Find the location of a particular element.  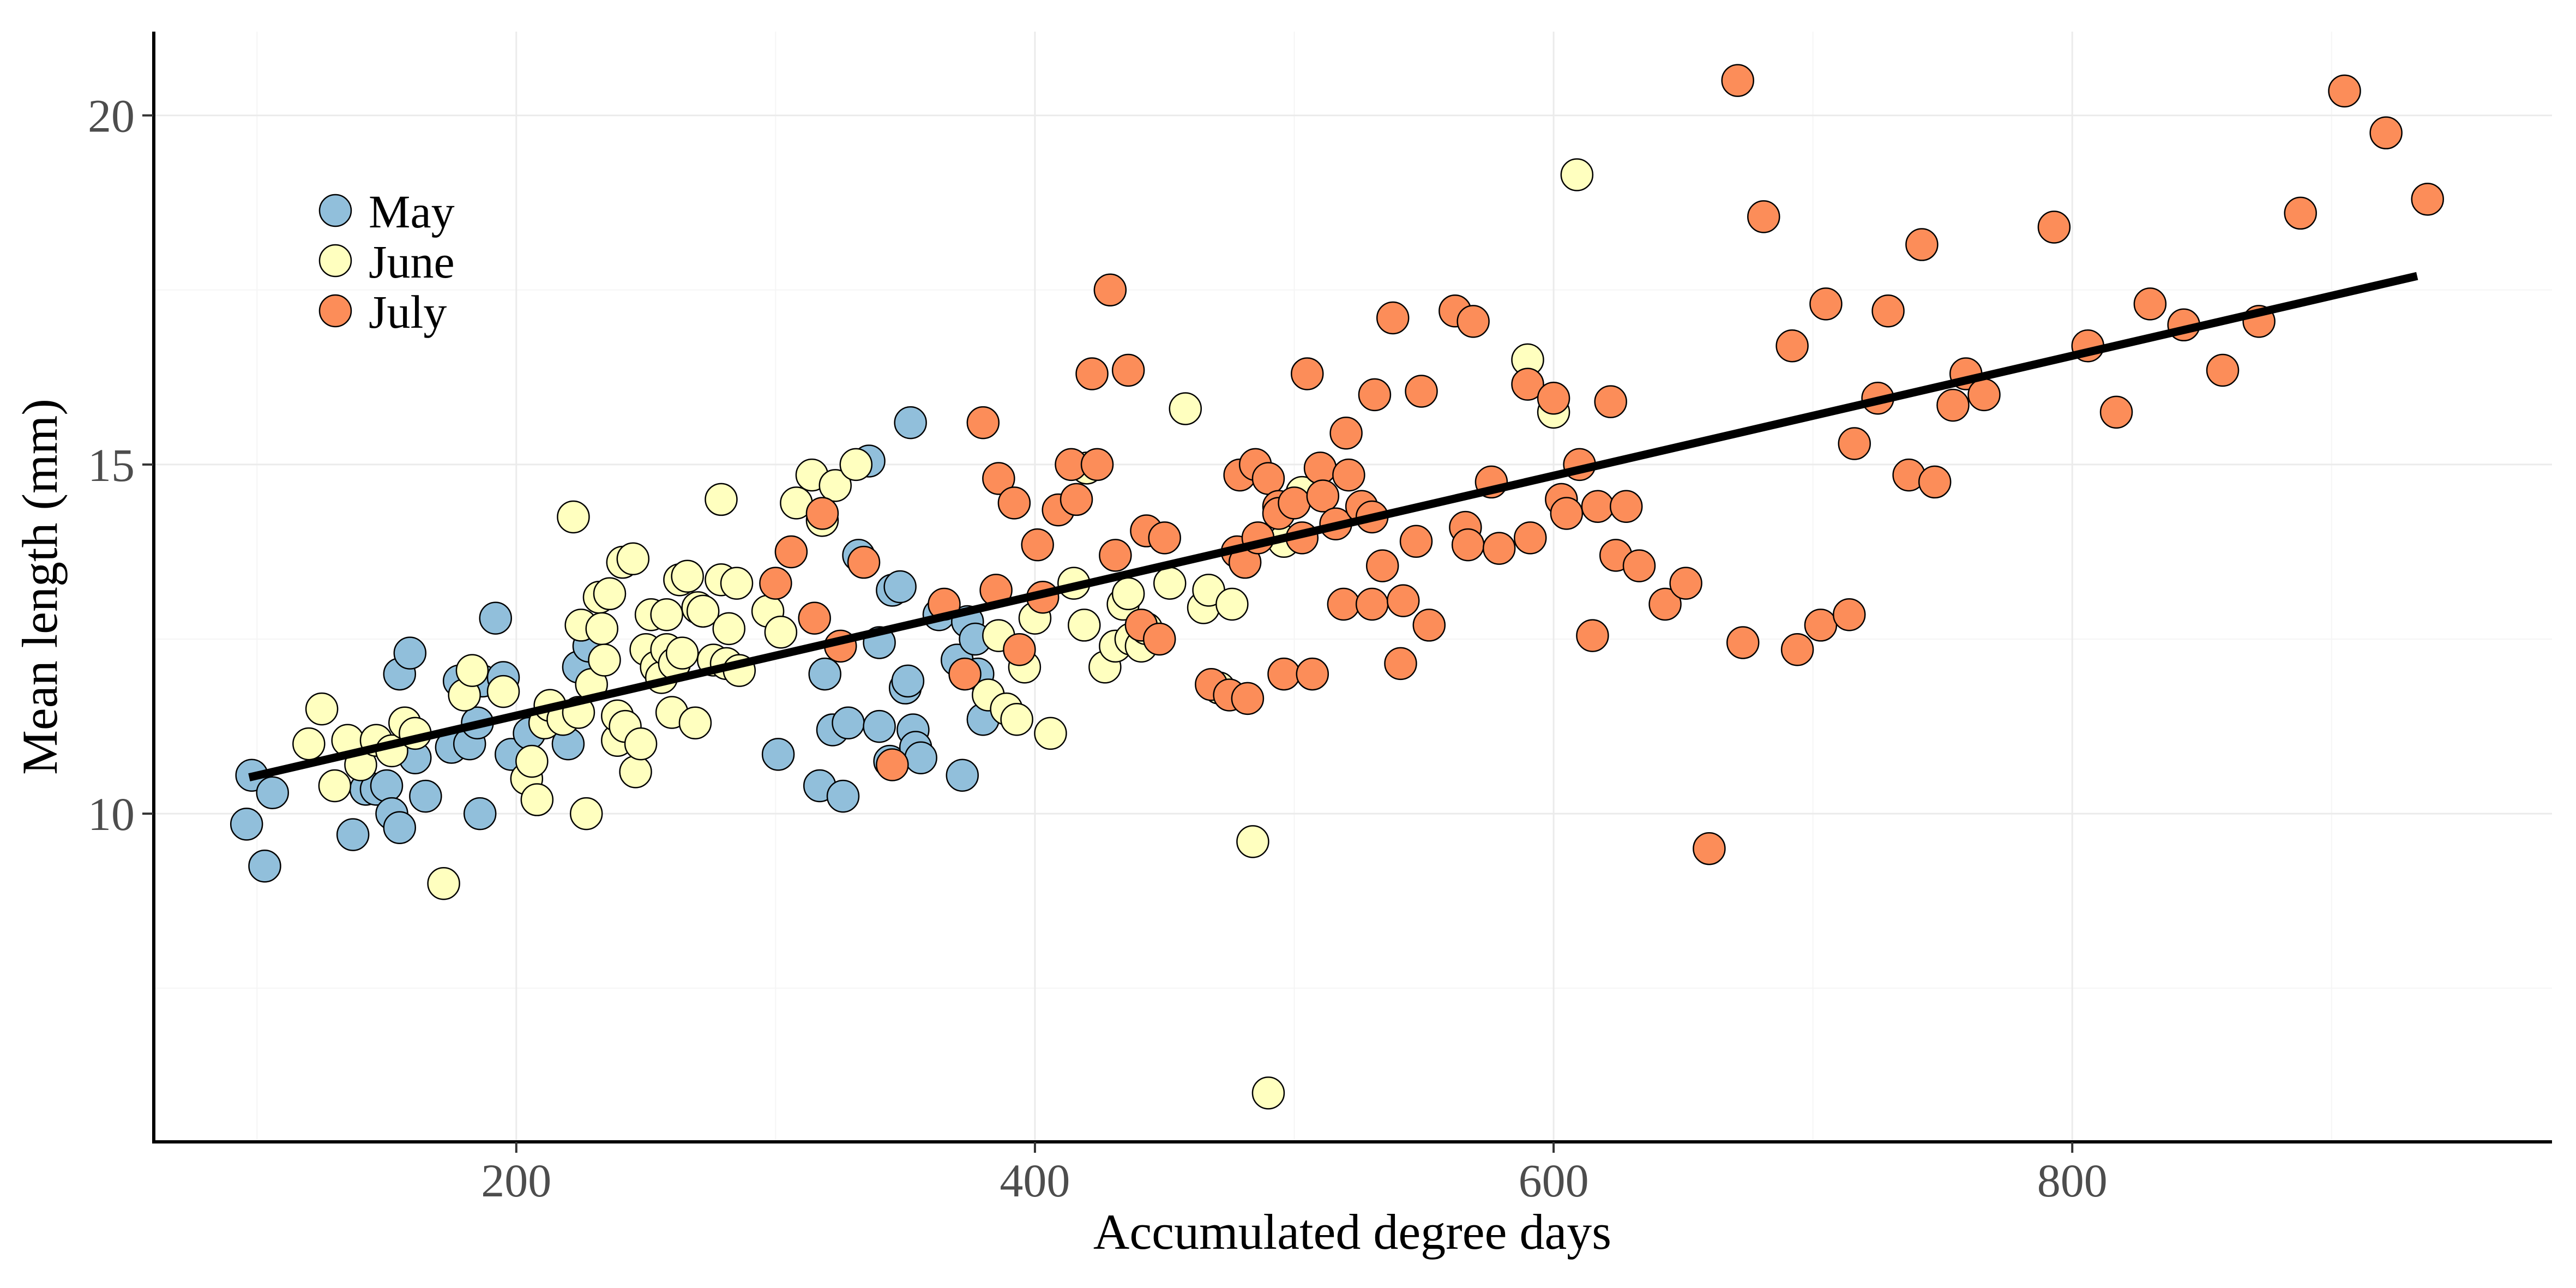

x-tick-label: 800 is located at coordinates (2072, 1180).